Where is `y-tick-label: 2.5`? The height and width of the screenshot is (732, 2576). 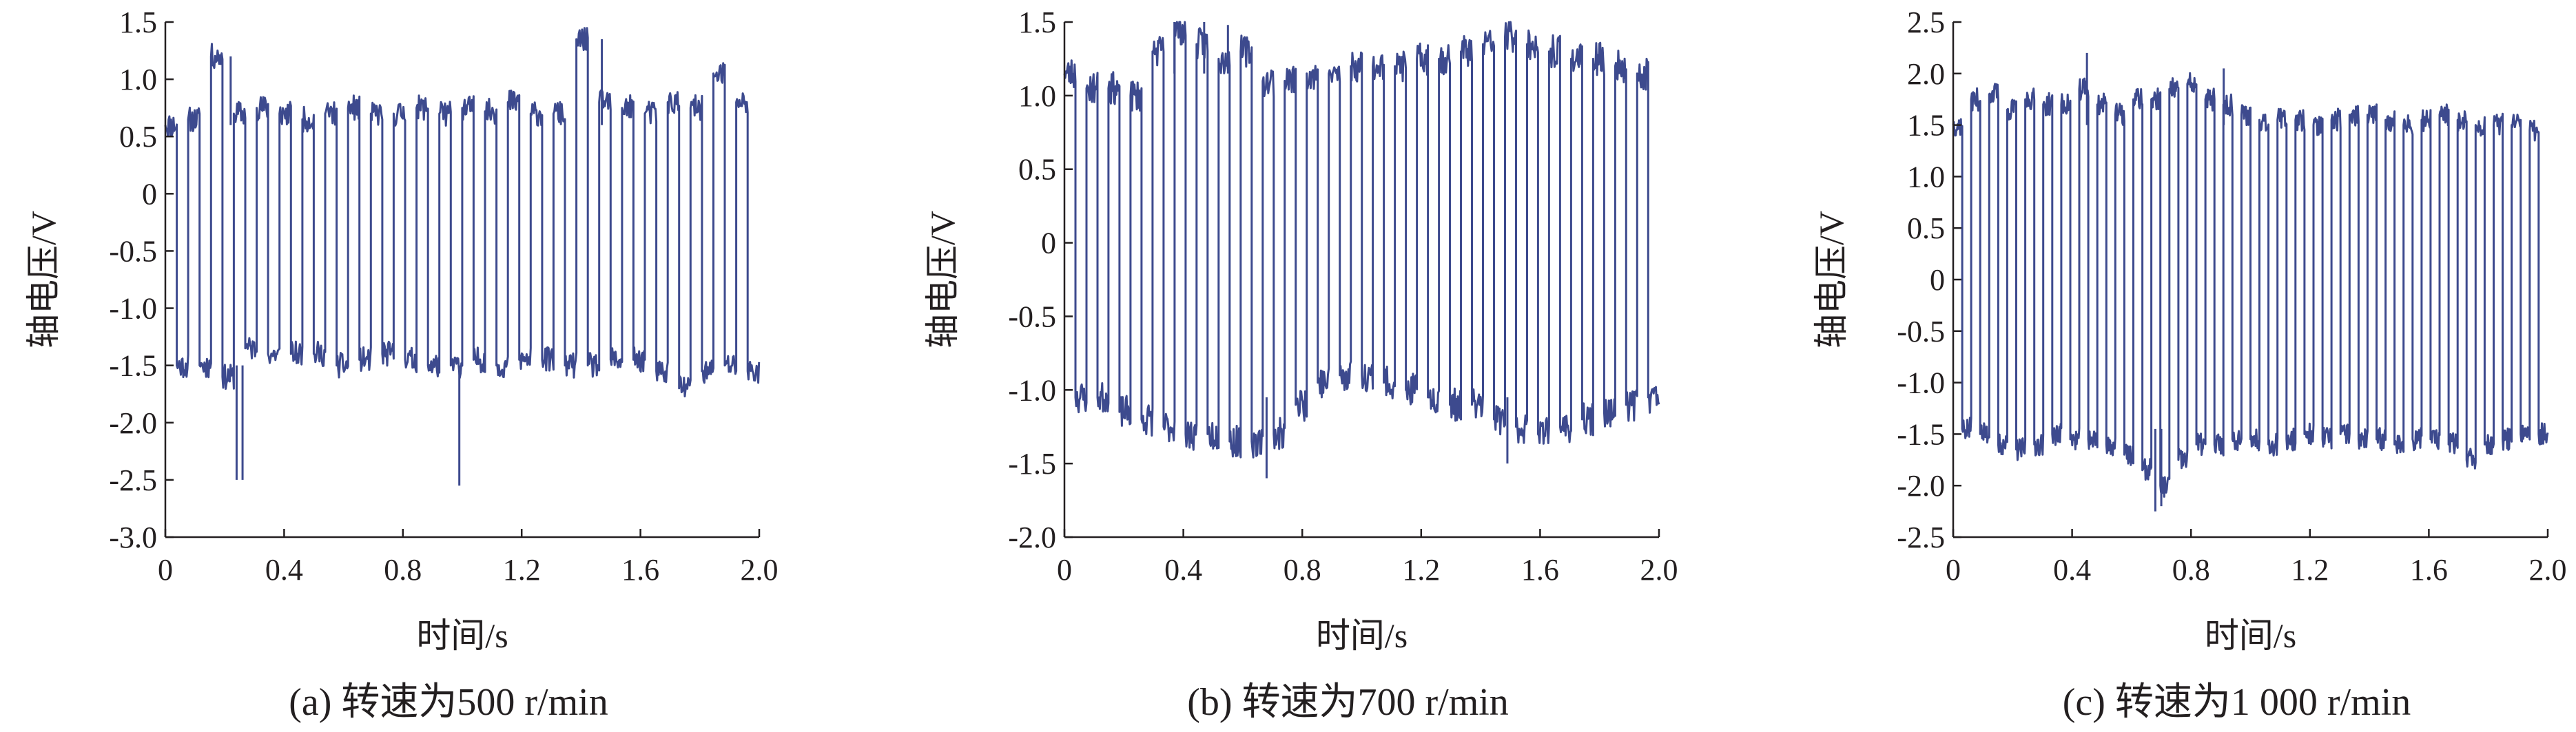 y-tick-label: 2.5 is located at coordinates (1926, 22).